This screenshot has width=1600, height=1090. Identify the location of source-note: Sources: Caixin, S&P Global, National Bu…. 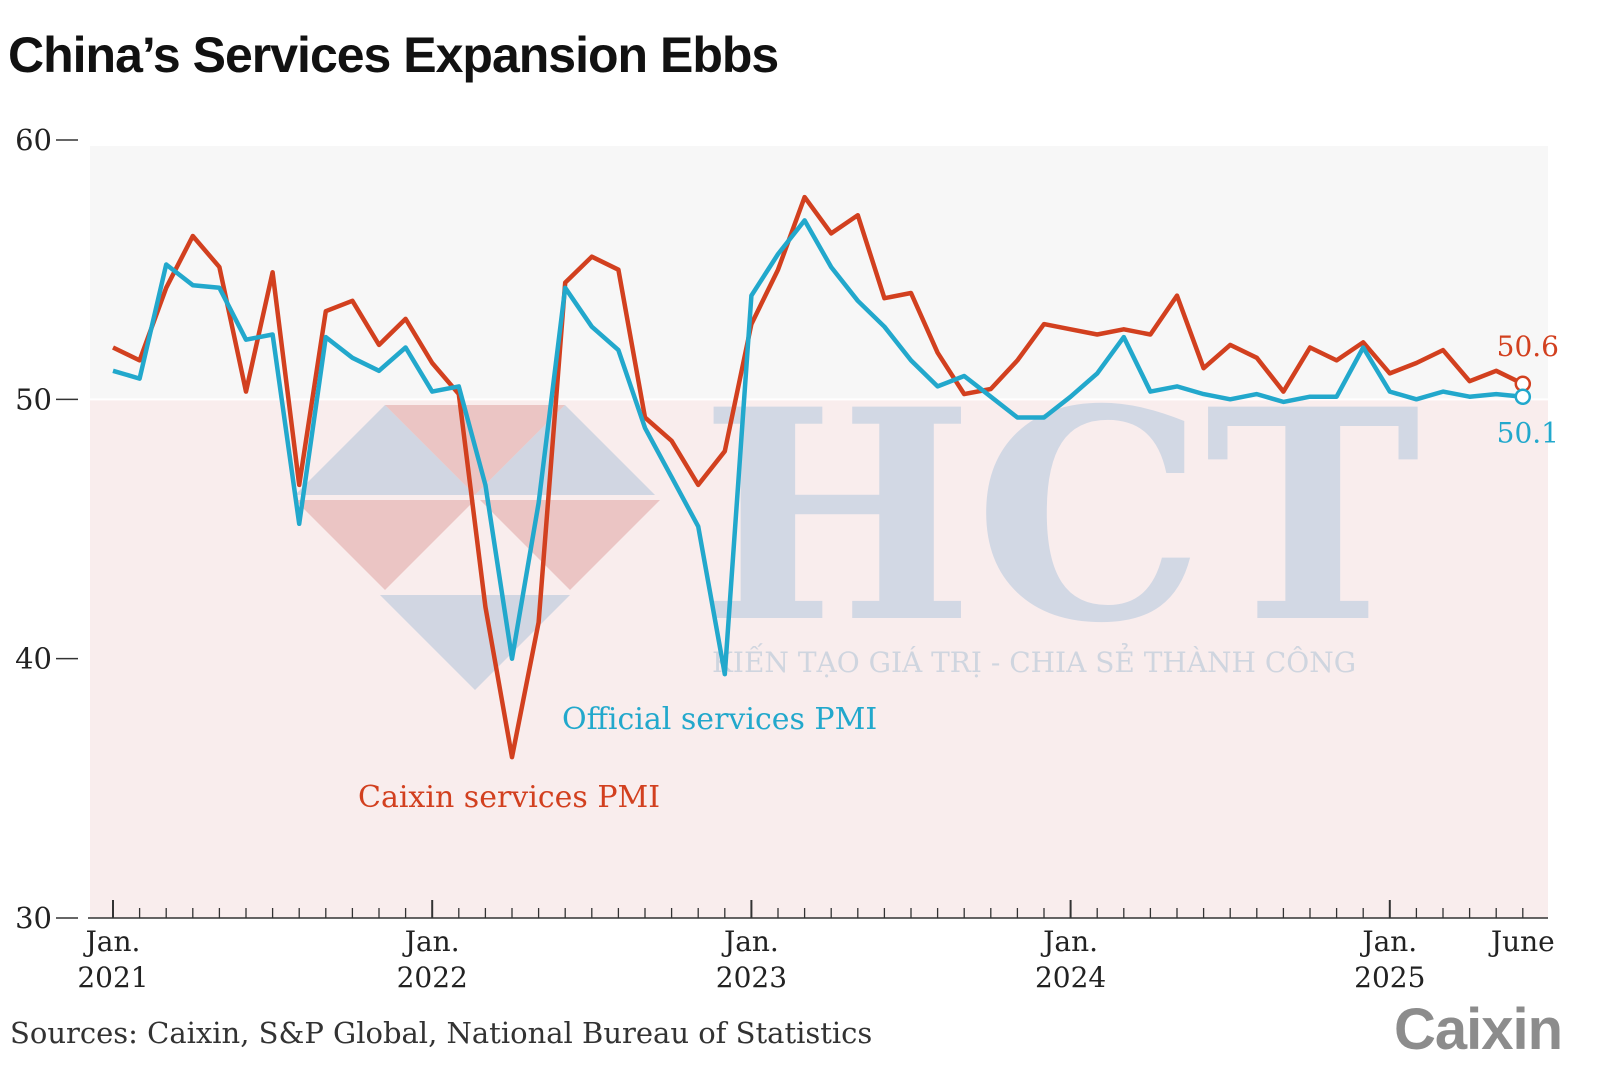
(441, 1033).